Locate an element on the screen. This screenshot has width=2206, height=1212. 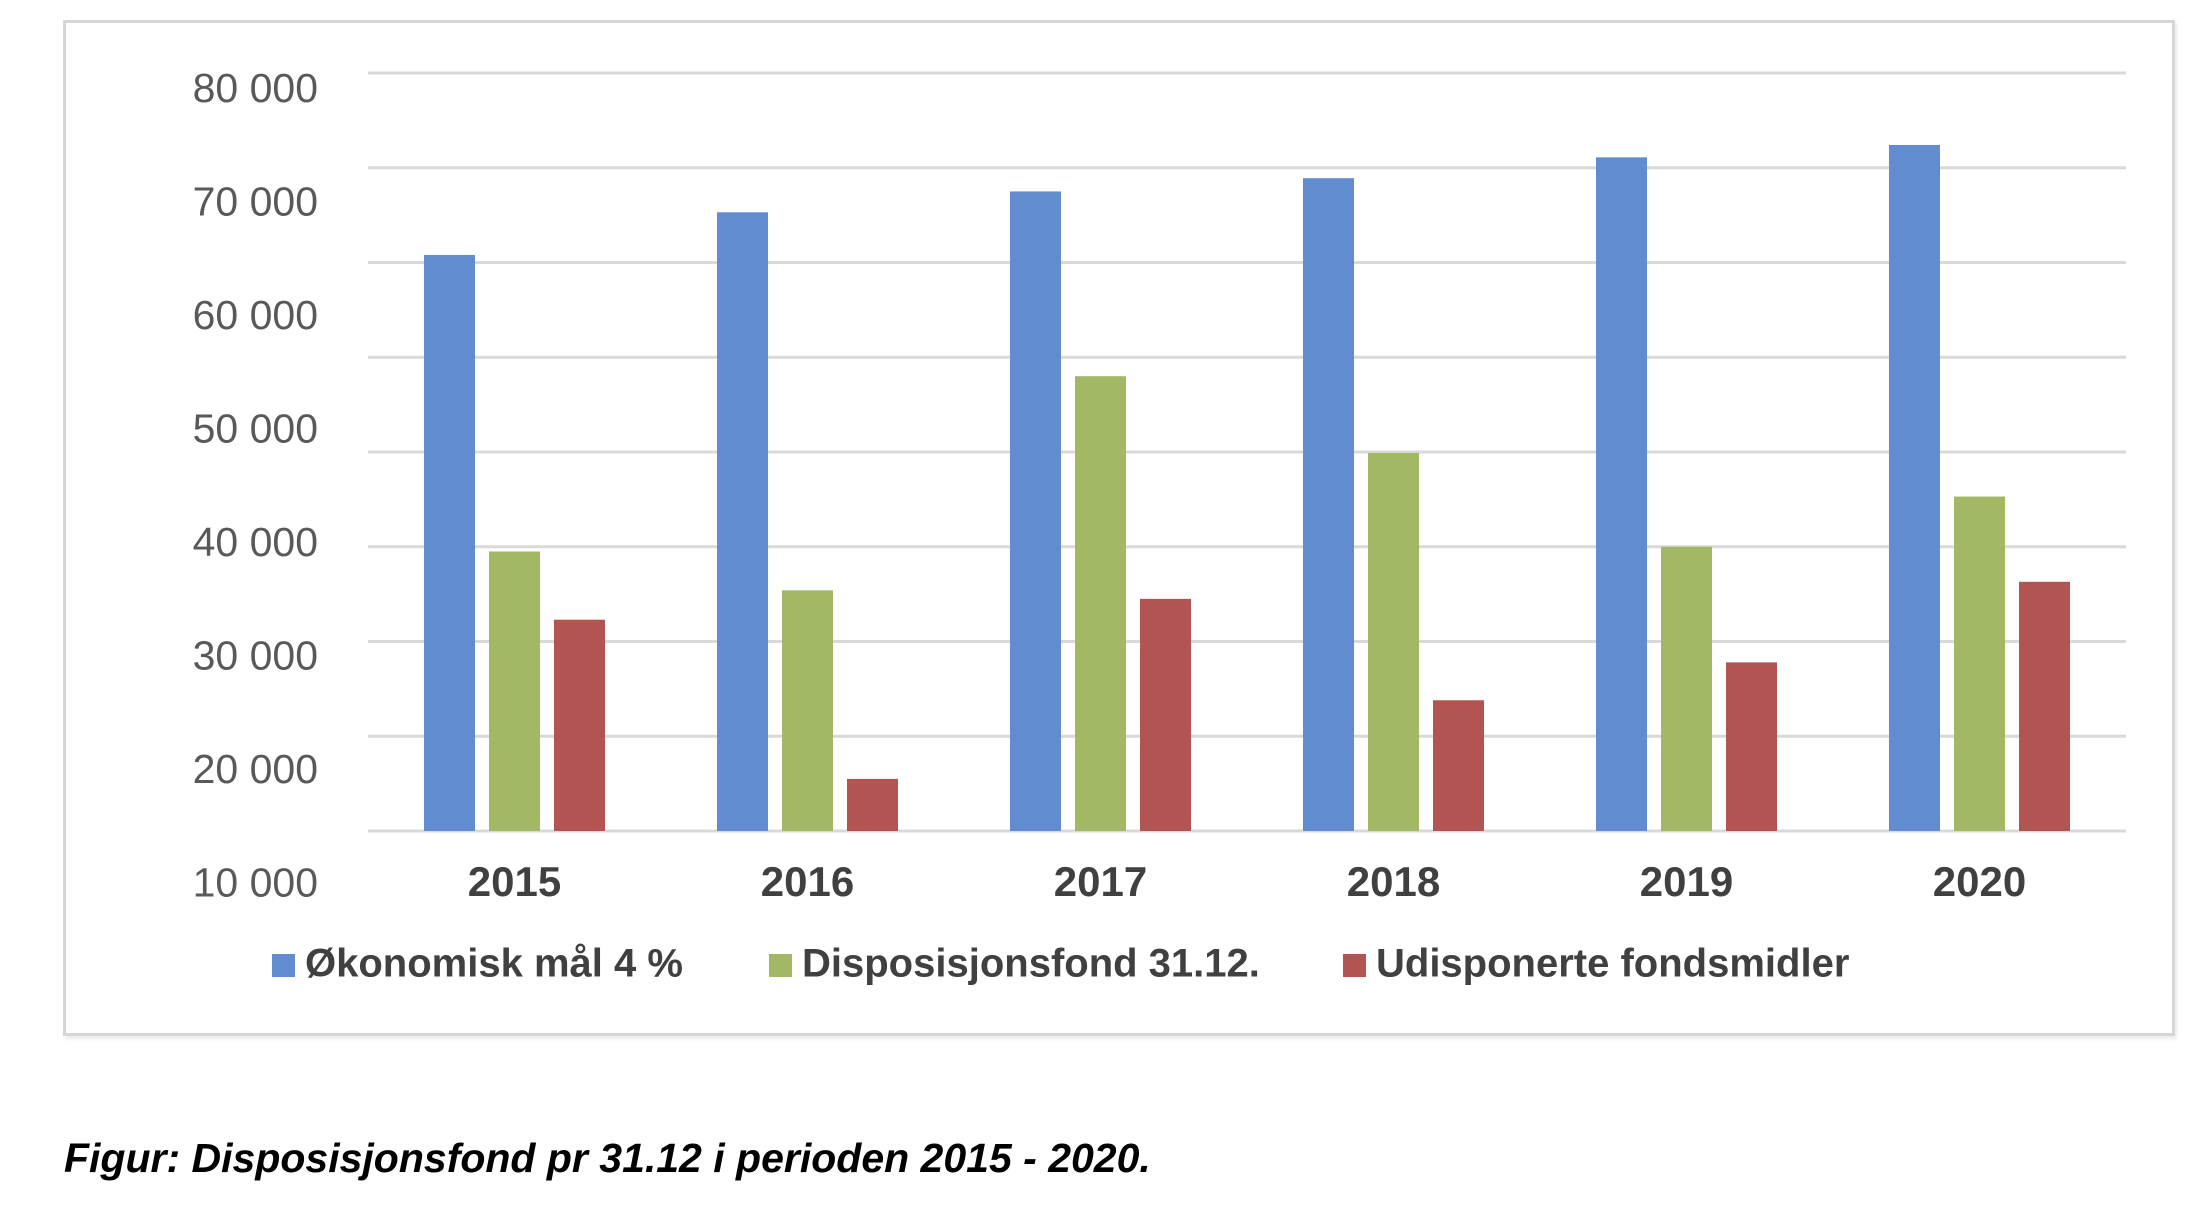
legend-item: Disposisjonsfond 31.12. is located at coordinates (1014, 964).